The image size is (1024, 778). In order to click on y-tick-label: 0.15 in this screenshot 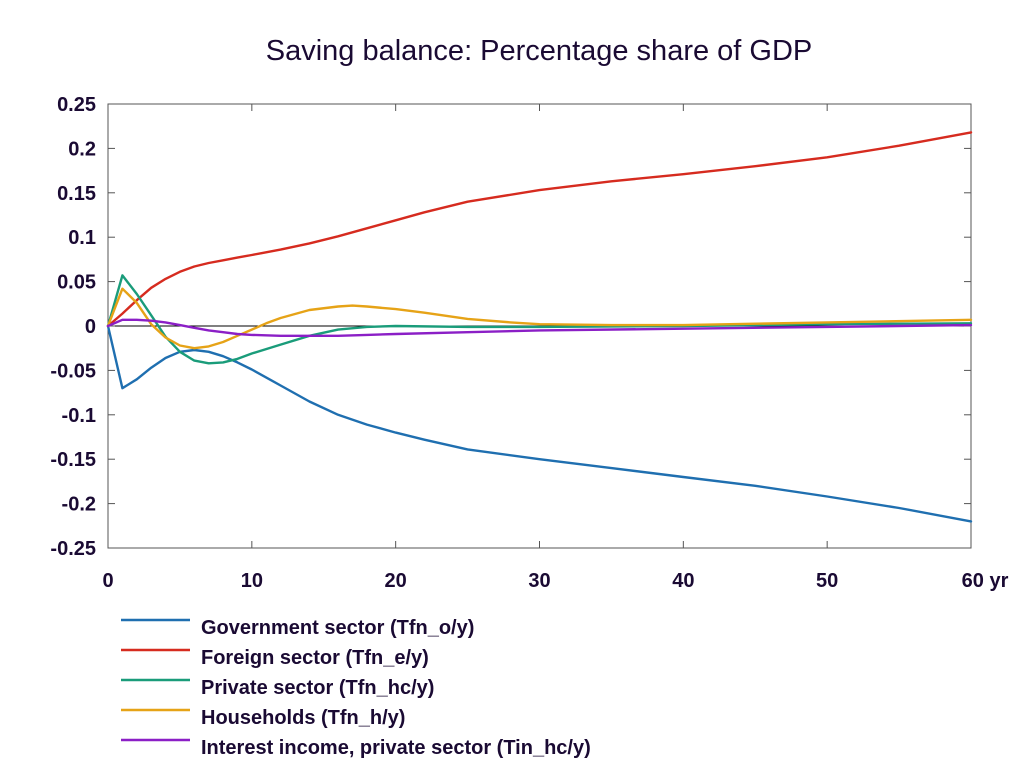, I will do `click(76, 194)`.